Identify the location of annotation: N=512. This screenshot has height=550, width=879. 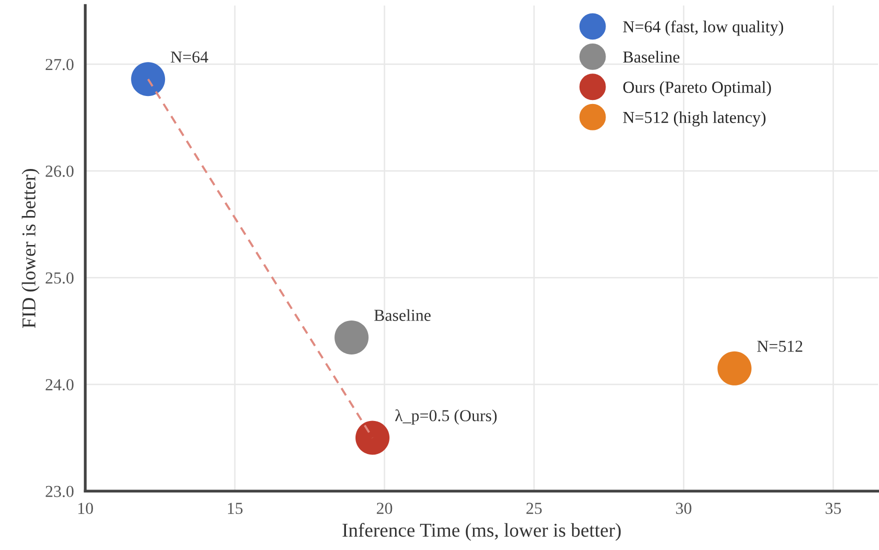
(779, 346).